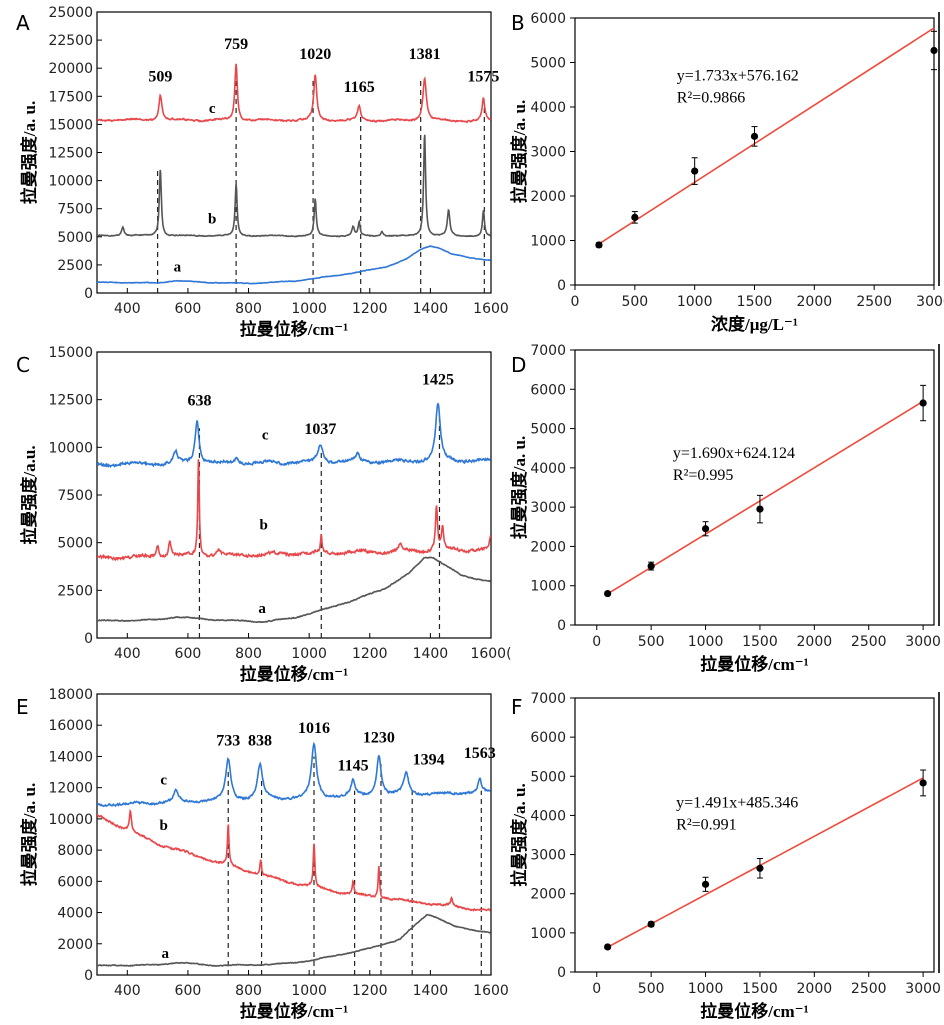 This screenshot has height=1025, width=944. What do you see at coordinates (236, 44) in the screenshot?
I see `peak-label: 759` at bounding box center [236, 44].